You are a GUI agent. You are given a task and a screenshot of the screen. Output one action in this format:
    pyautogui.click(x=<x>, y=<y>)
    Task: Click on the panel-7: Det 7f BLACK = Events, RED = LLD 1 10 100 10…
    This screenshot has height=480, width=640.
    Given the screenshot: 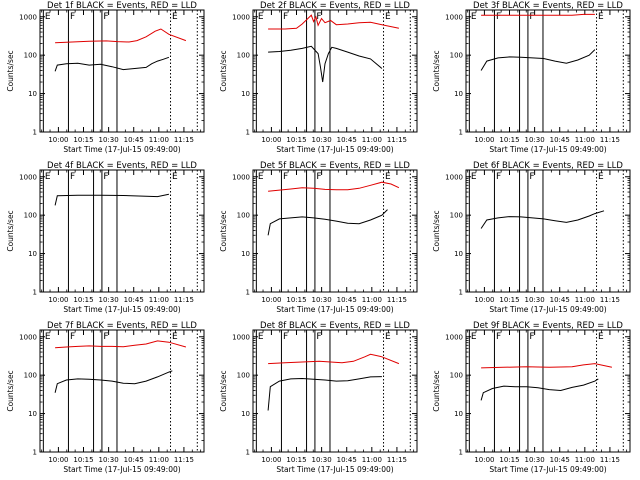 What is the action you would take?
    pyautogui.click(x=105, y=397)
    